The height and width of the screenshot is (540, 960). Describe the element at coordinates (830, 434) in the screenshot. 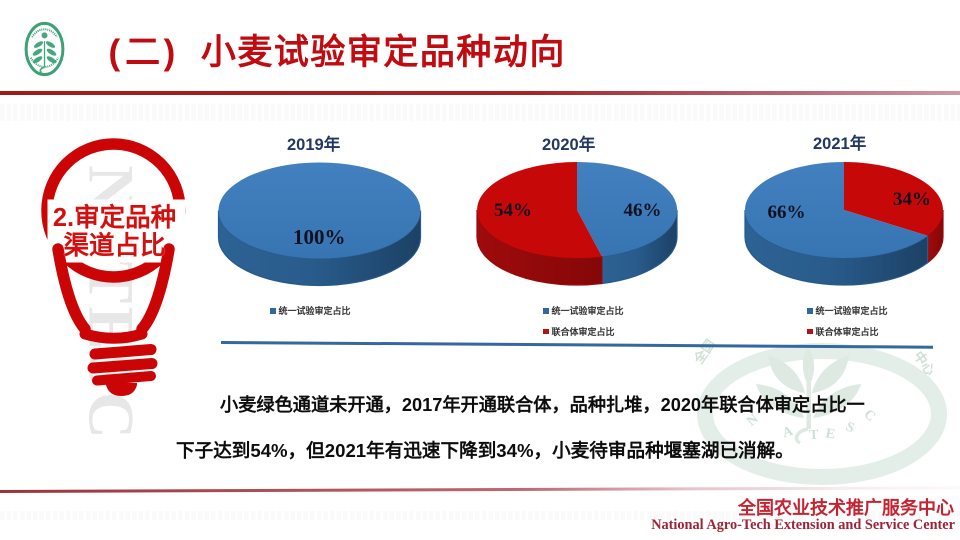

I see `svg-text: E` at that location.